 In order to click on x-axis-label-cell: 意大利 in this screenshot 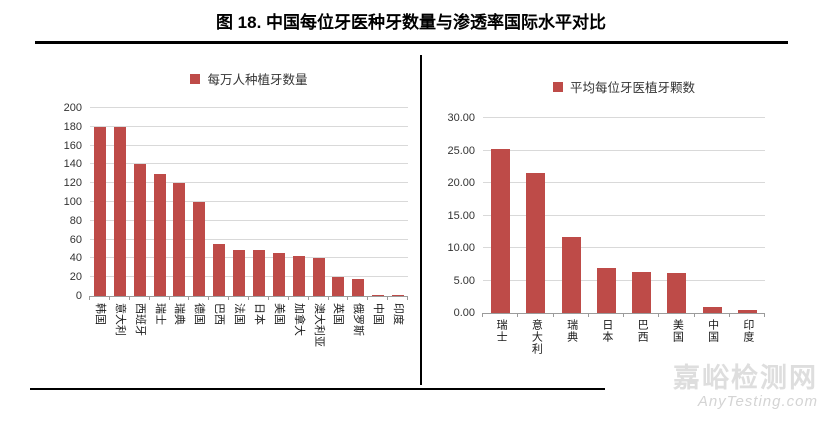, I will do `click(535, 337)`.